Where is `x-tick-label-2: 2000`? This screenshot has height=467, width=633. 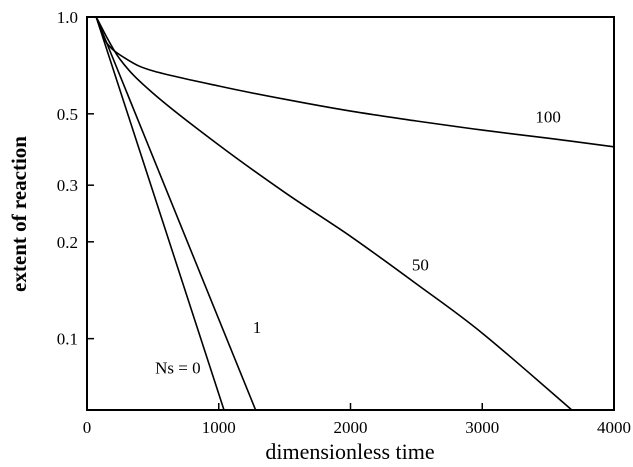 x-tick-label-2: 2000 is located at coordinates (351, 427).